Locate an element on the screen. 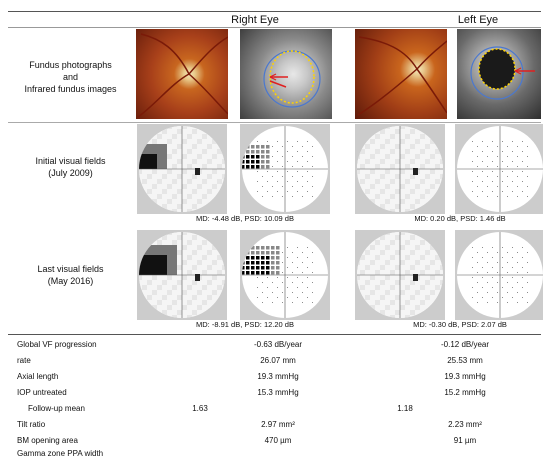 The width and height of the screenshot is (543, 458). right-fundus-photo is located at coordinates (182, 74).